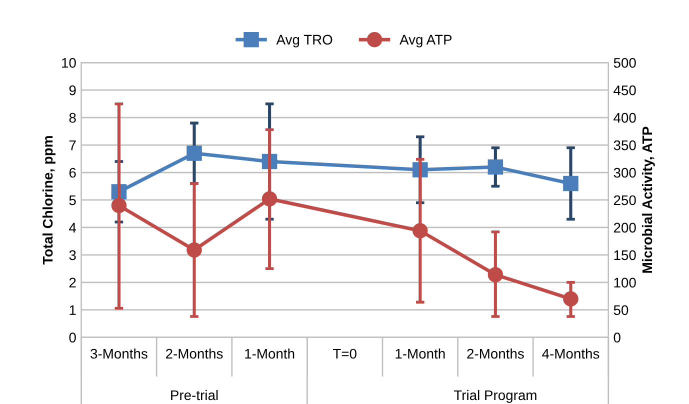 The image size is (689, 404). I want to click on y-tick-label: 0, so click(72, 337).